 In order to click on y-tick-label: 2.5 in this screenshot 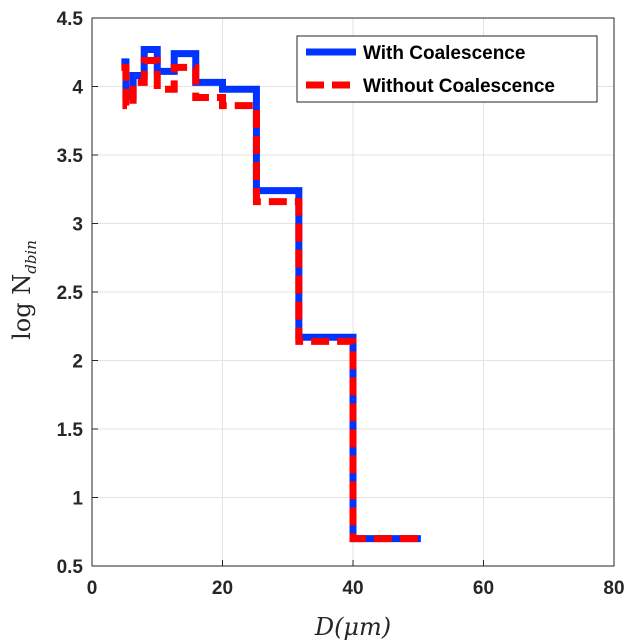, I will do `click(70, 293)`.